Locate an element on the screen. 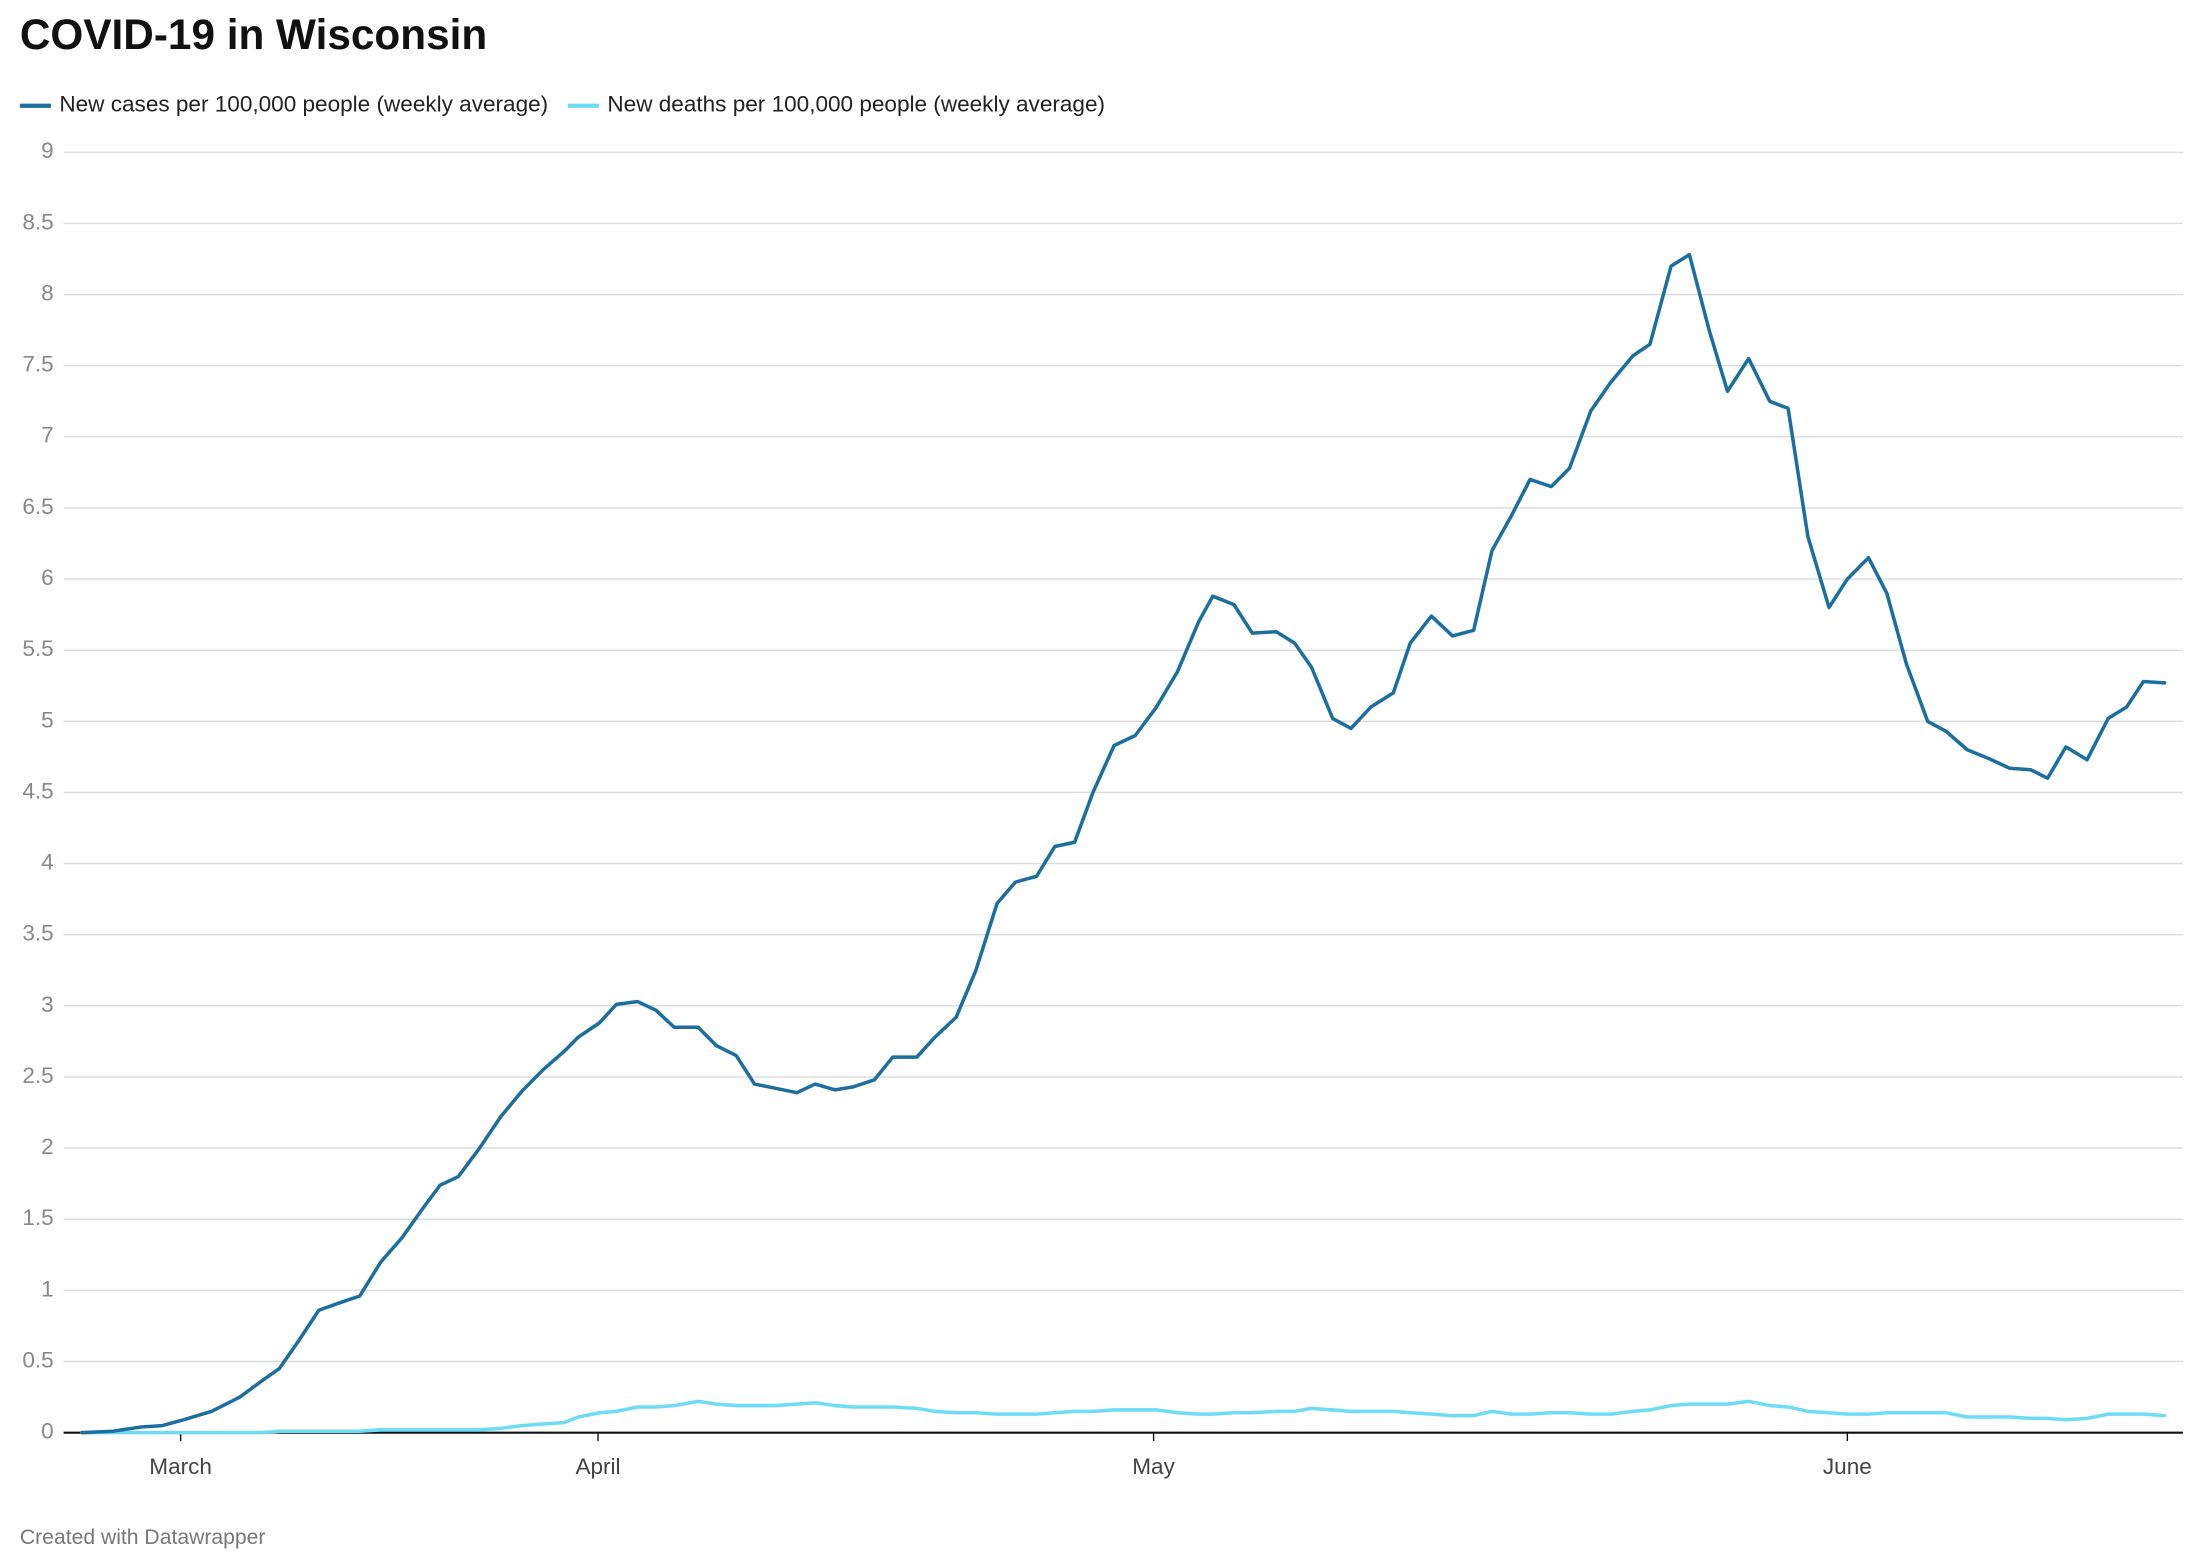  y-tick-label: 1 is located at coordinates (47, 1288).